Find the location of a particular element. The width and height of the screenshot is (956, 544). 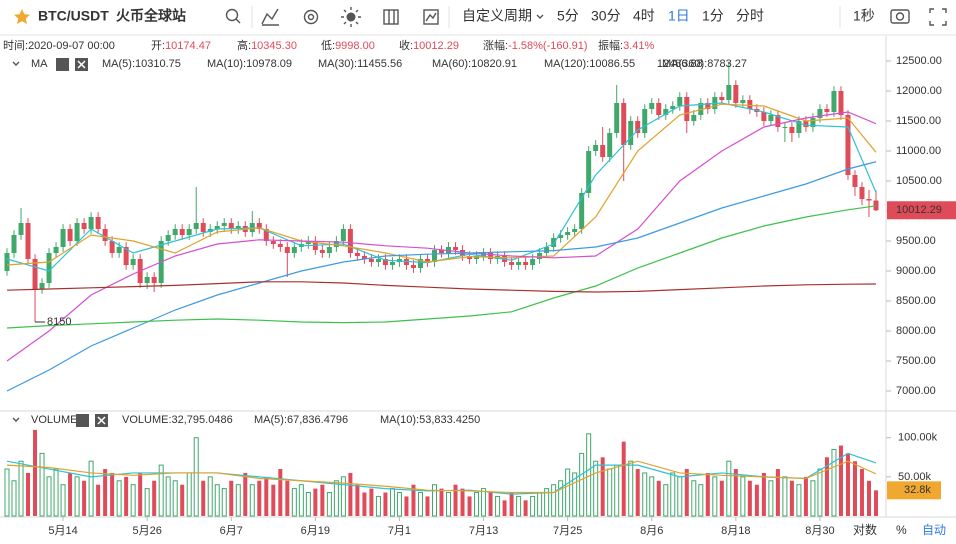

info-value: -1.58%(-160.91) is located at coordinates (548, 46).